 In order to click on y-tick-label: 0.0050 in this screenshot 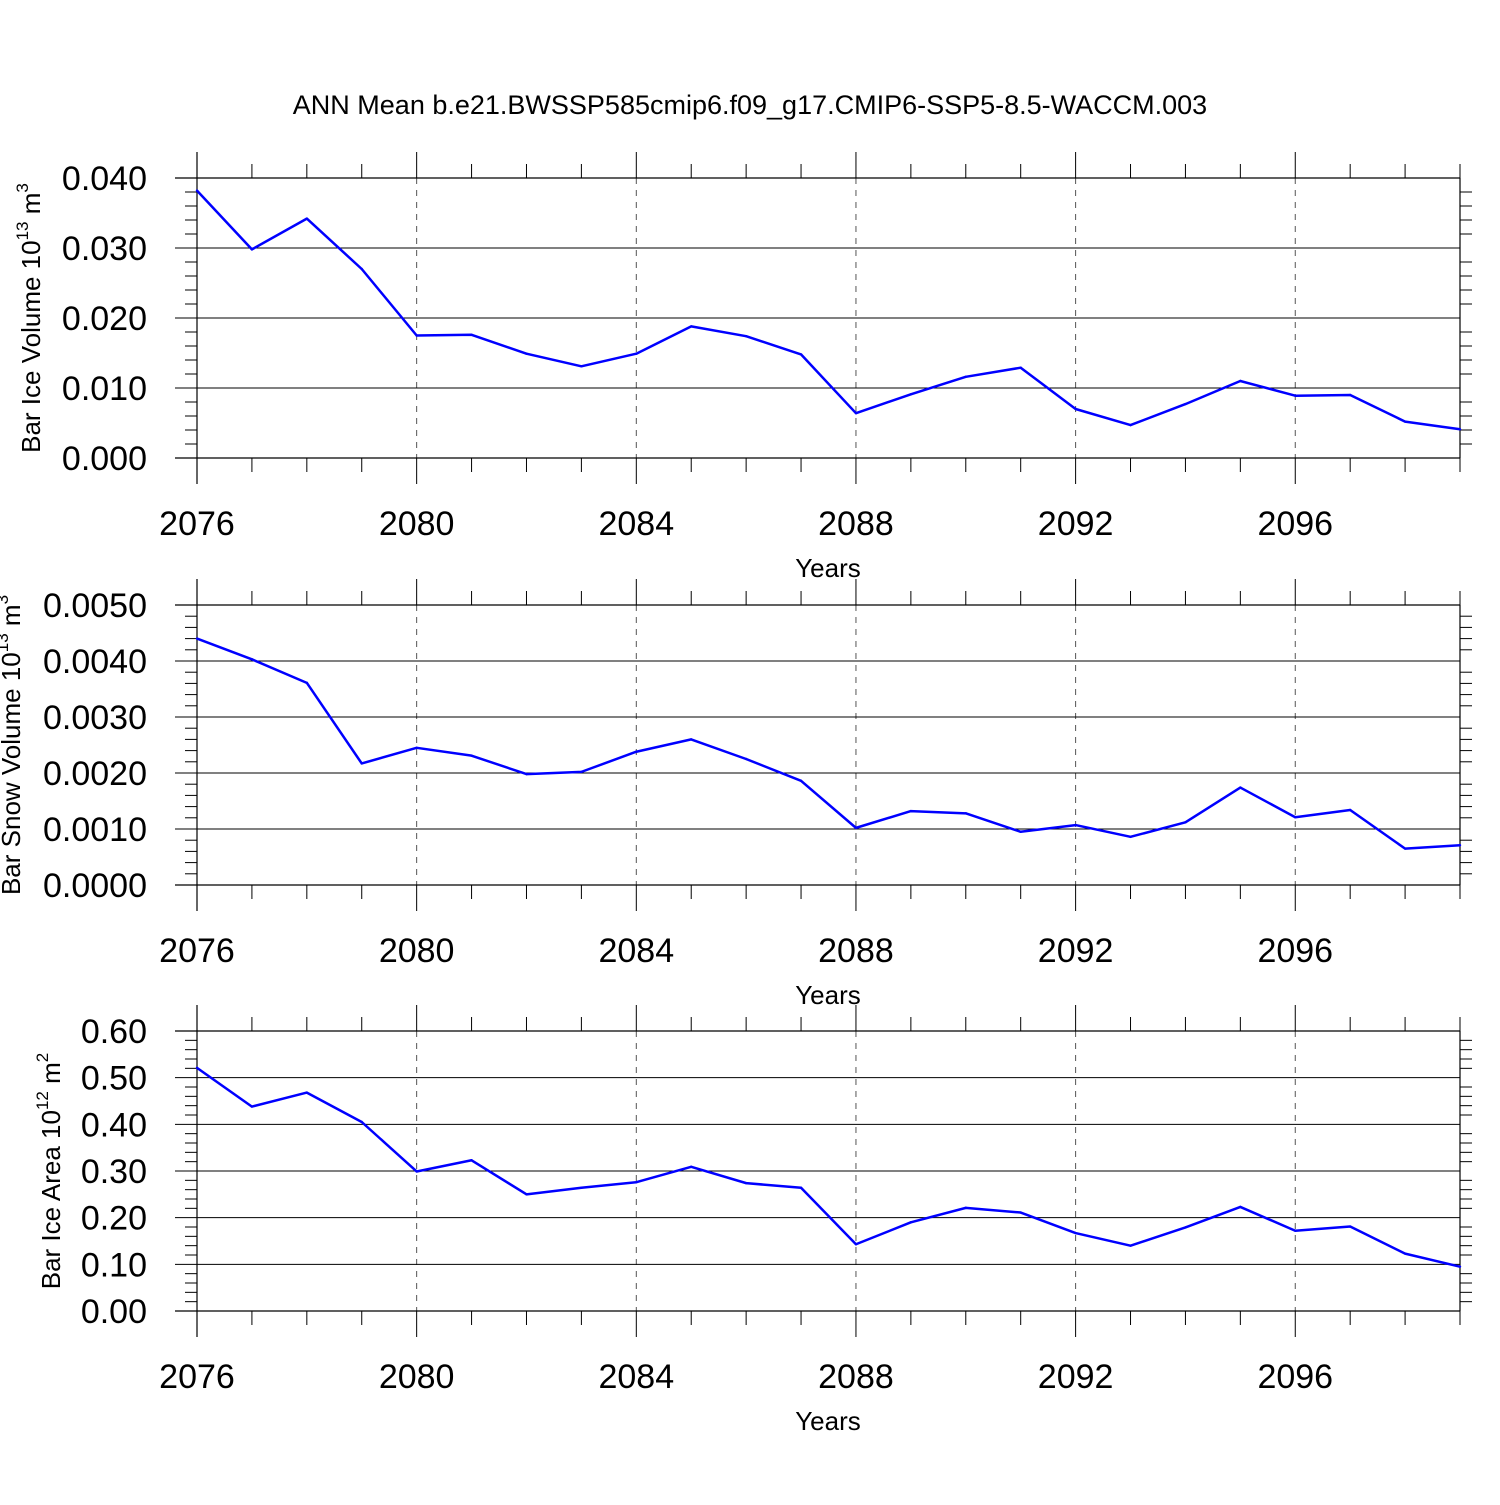, I will do `click(95, 606)`.